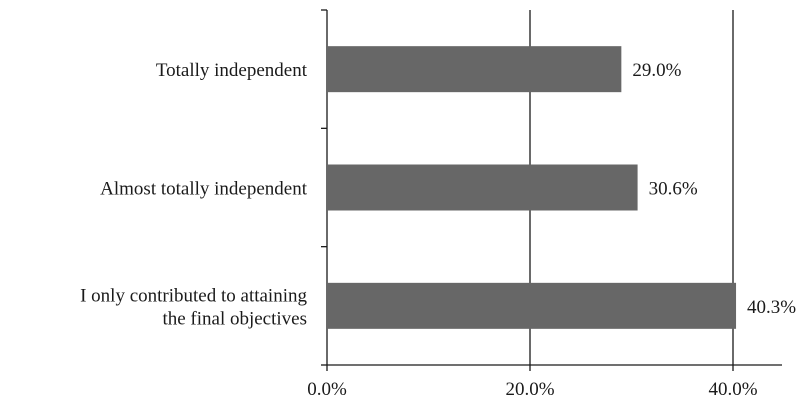 The height and width of the screenshot is (409, 807). What do you see at coordinates (204, 189) in the screenshot?
I see `category-label: Almost totally independent` at bounding box center [204, 189].